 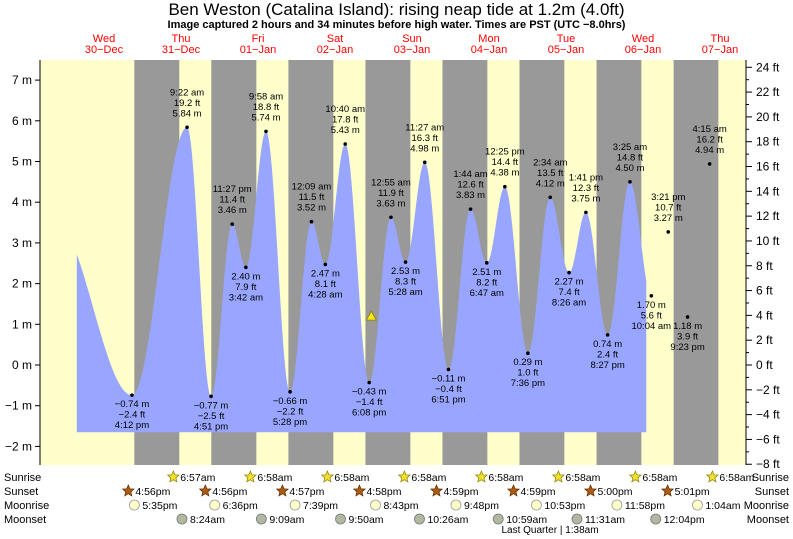 I want to click on tide-extreme-label: 2.4 ft, so click(x=607, y=354).